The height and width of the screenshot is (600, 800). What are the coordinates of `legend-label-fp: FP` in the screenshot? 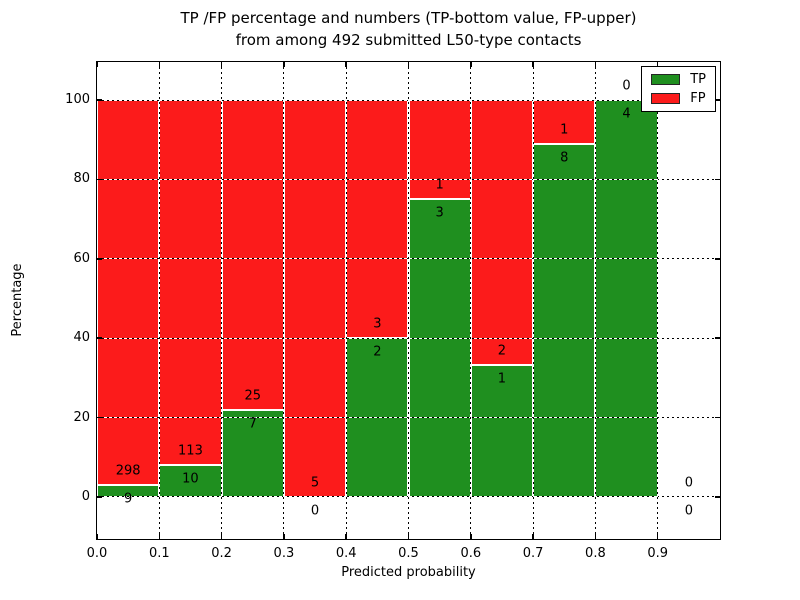 It's located at (698, 98).